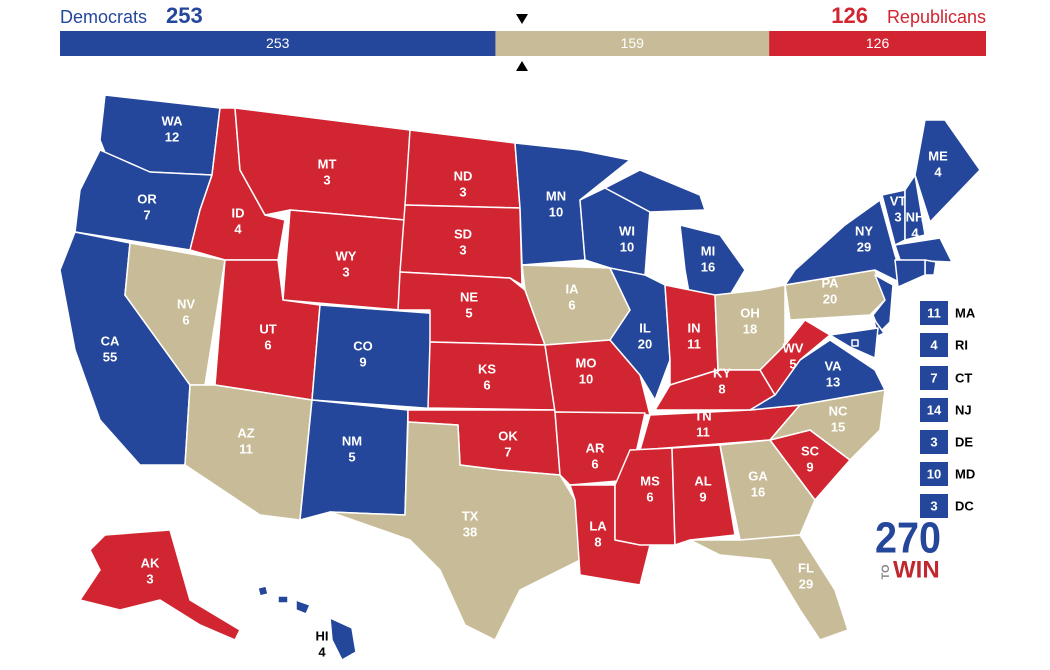 The width and height of the screenshot is (1050, 670). Describe the element at coordinates (750, 328) in the screenshot. I see `state-votes: 18` at that location.